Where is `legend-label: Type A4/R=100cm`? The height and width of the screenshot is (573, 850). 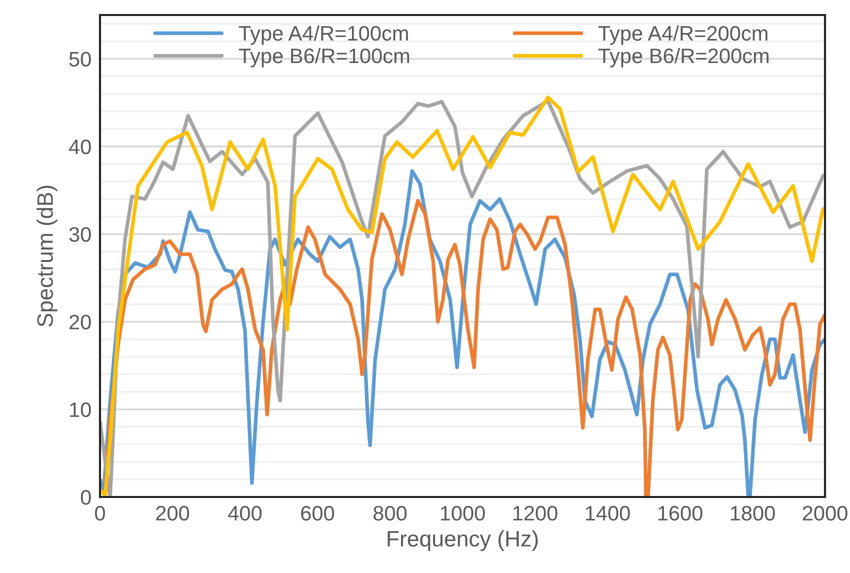 legend-label: Type A4/R=100cm is located at coordinates (323, 35).